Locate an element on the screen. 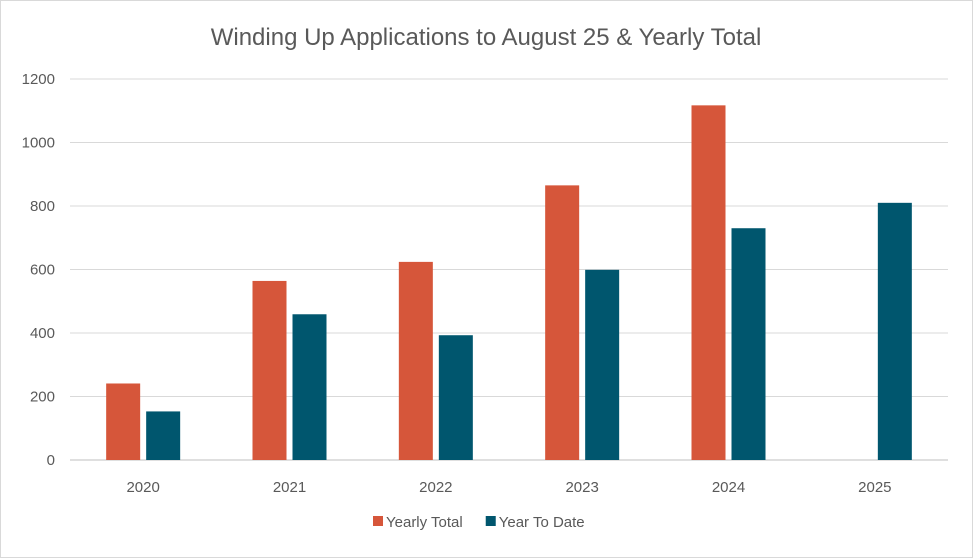 The height and width of the screenshot is (558, 973). y-tick-label: 800 is located at coordinates (42, 206).